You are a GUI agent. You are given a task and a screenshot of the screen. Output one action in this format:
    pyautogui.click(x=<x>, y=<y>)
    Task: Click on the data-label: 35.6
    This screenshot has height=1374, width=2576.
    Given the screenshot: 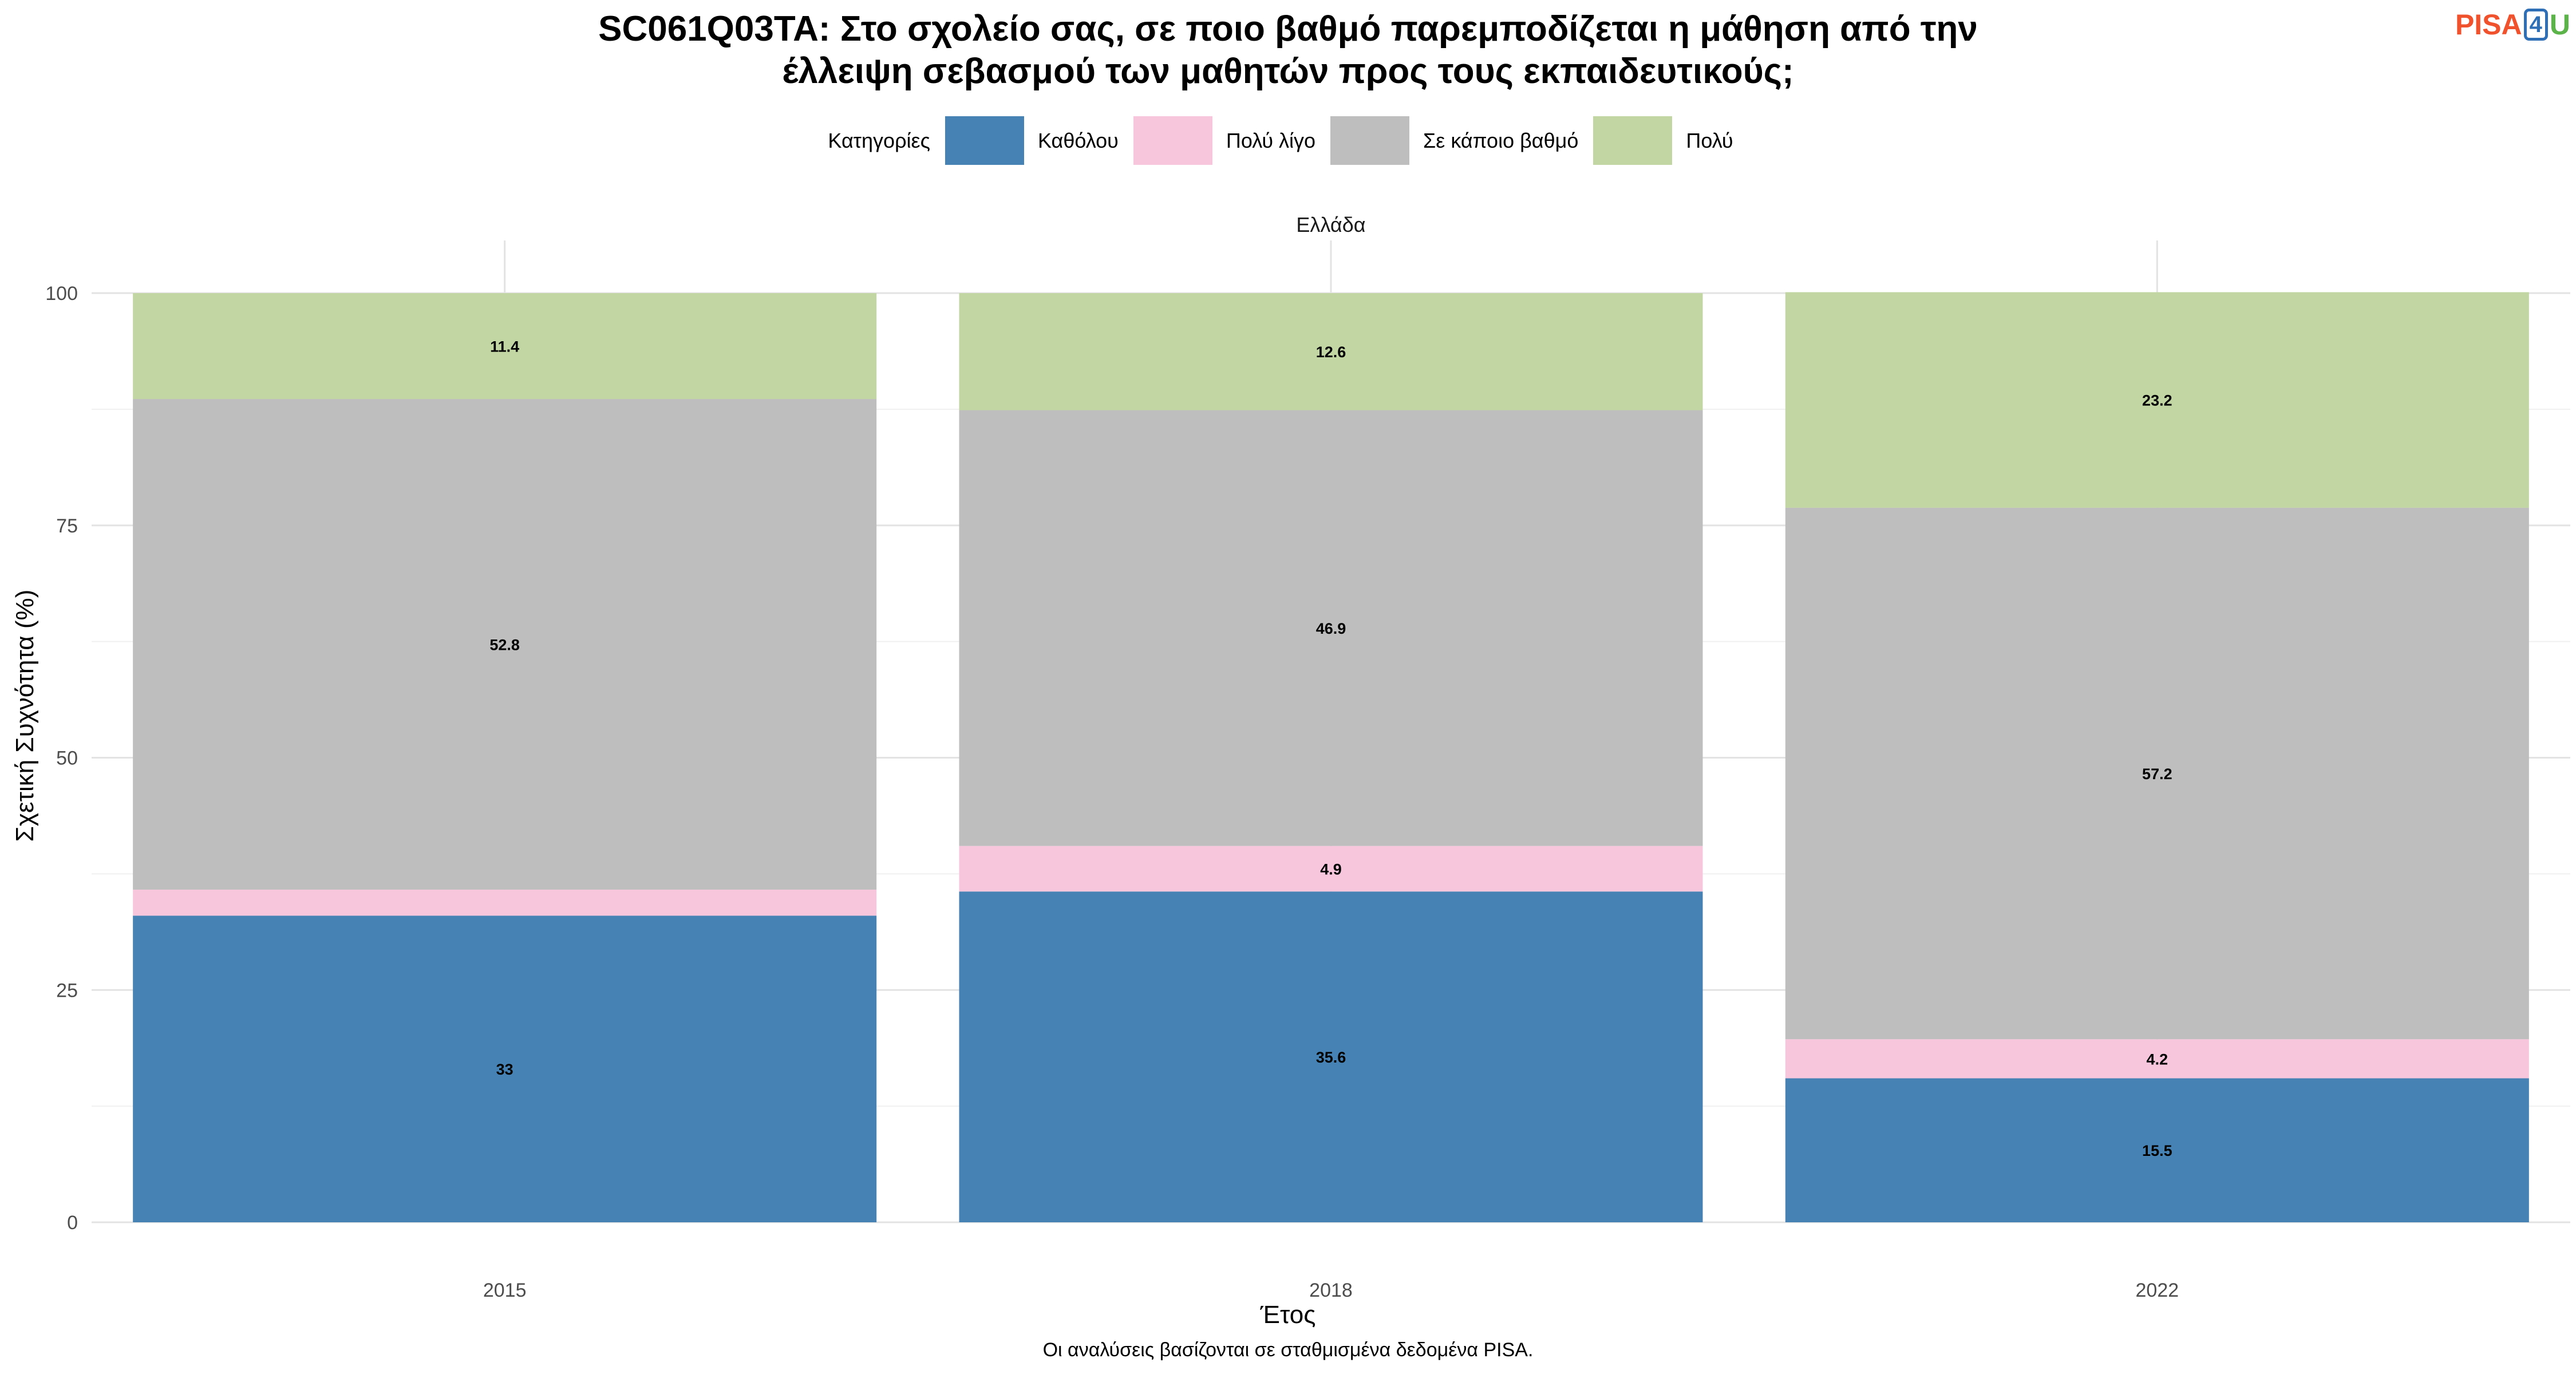 What is the action you would take?
    pyautogui.click(x=1331, y=1057)
    